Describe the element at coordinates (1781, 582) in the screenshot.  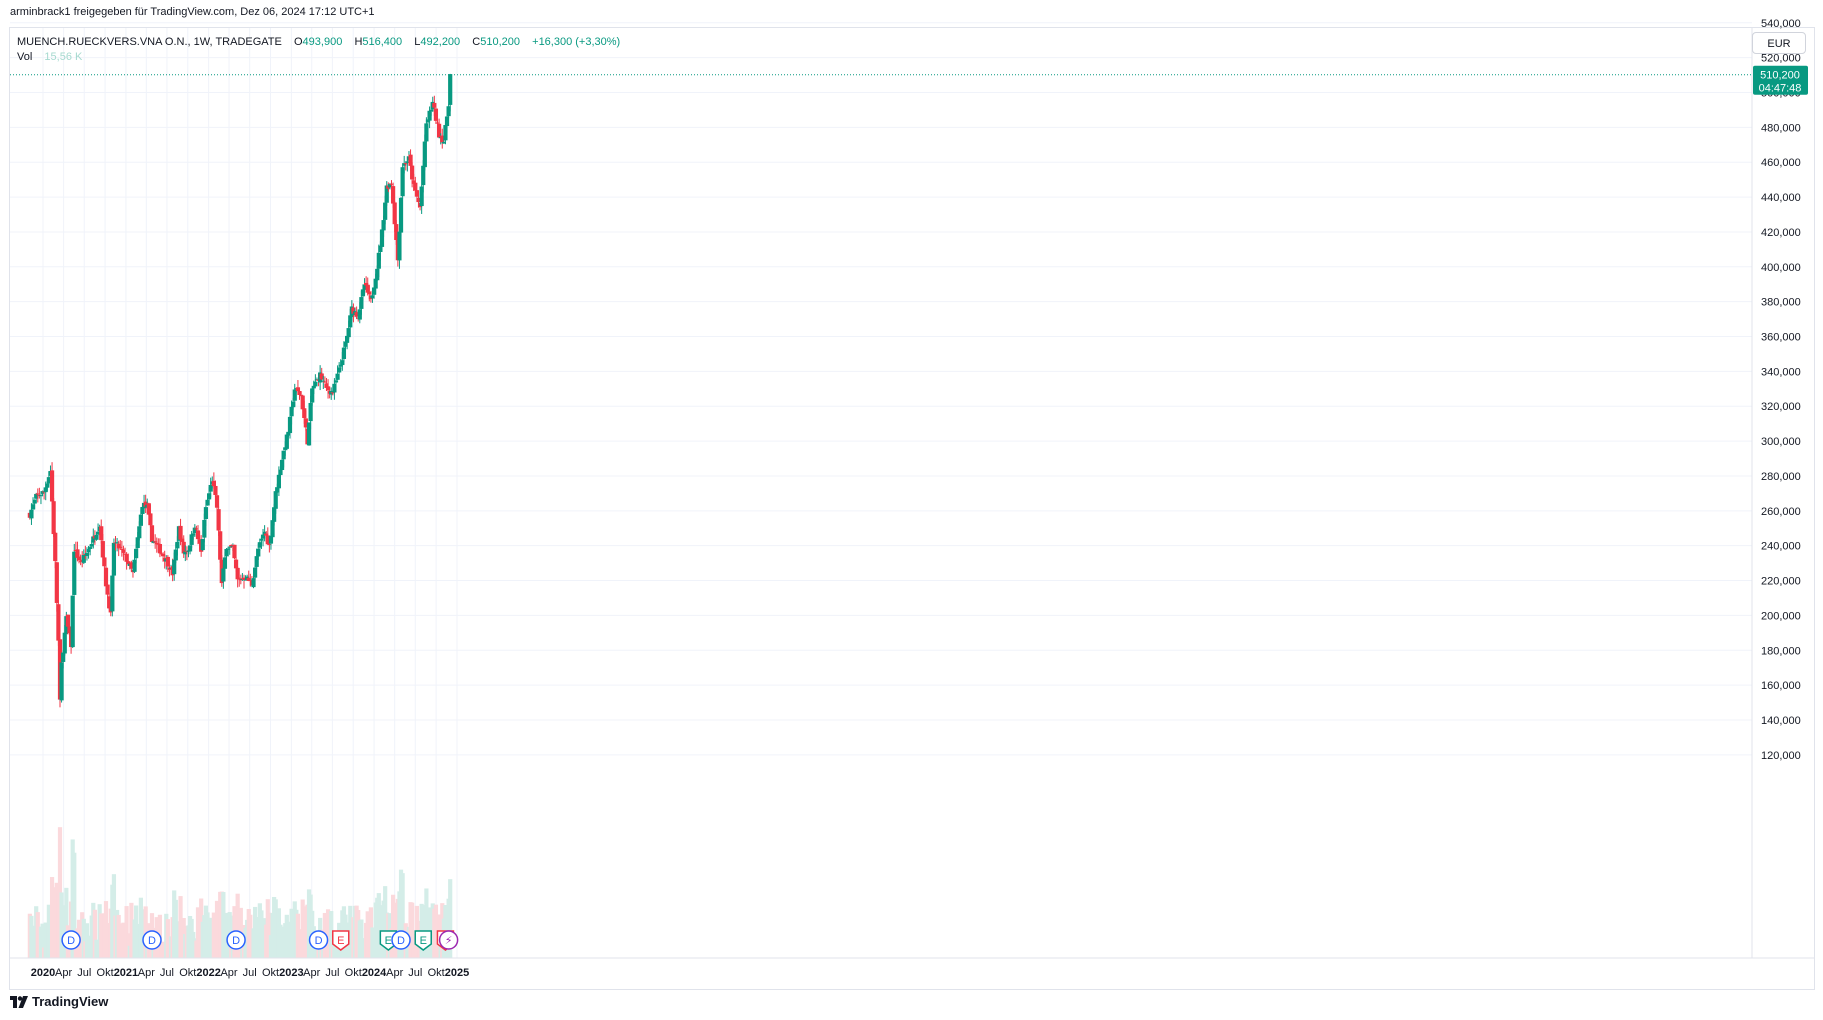
I see `price-tick-label: 220,000` at that location.